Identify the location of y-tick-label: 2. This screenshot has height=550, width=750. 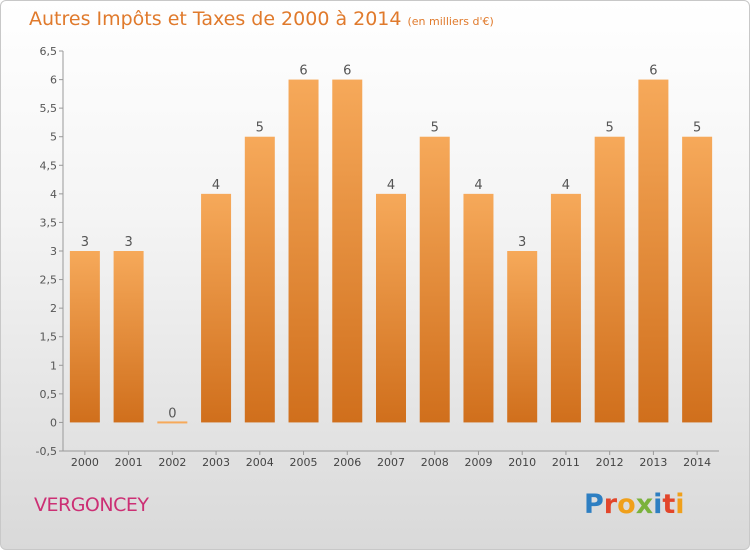
(53, 308).